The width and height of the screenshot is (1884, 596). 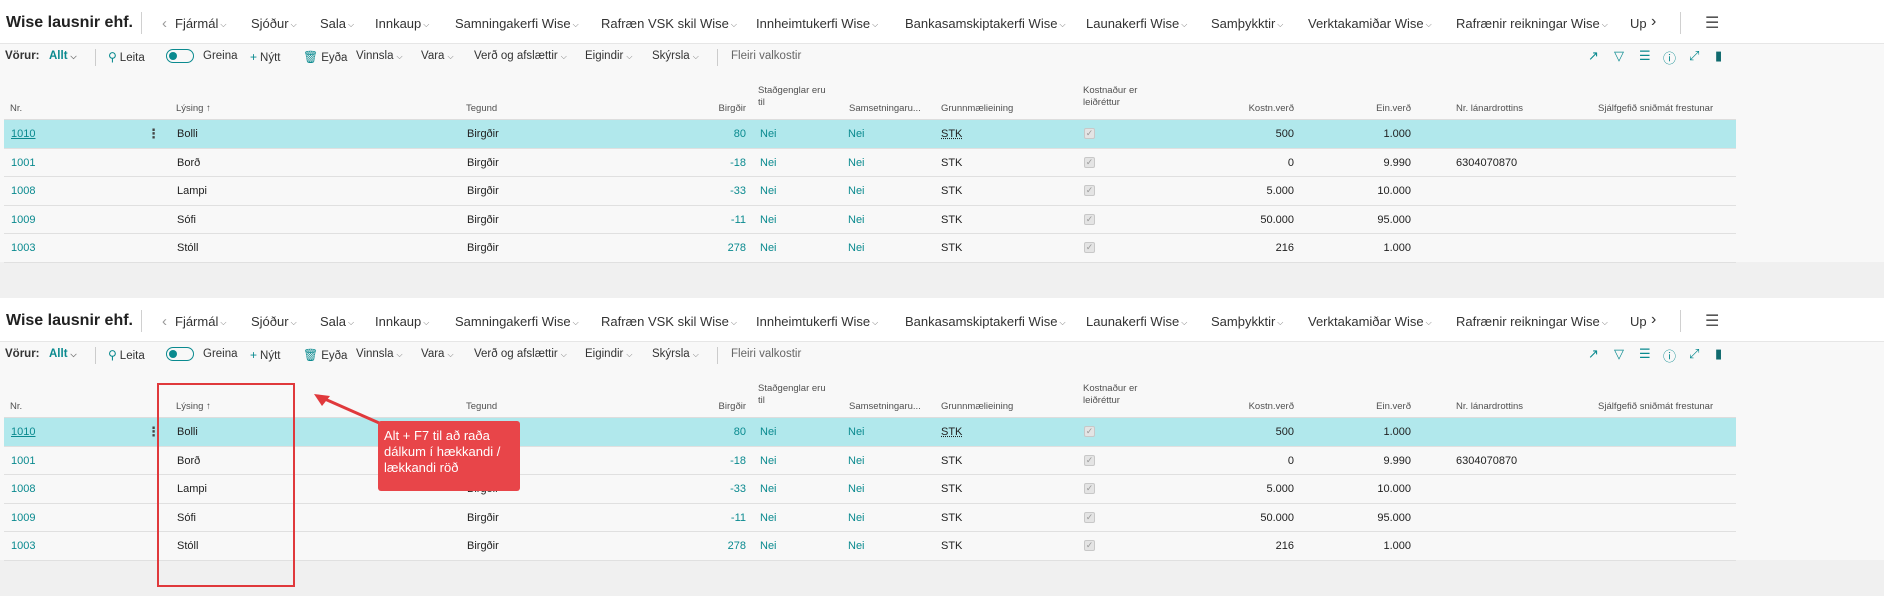 I want to click on table-row: 1010 ⋮ Bolli Birgðir 80 Nei Nei STK ✓ 500 1.000, so click(x=870, y=134).